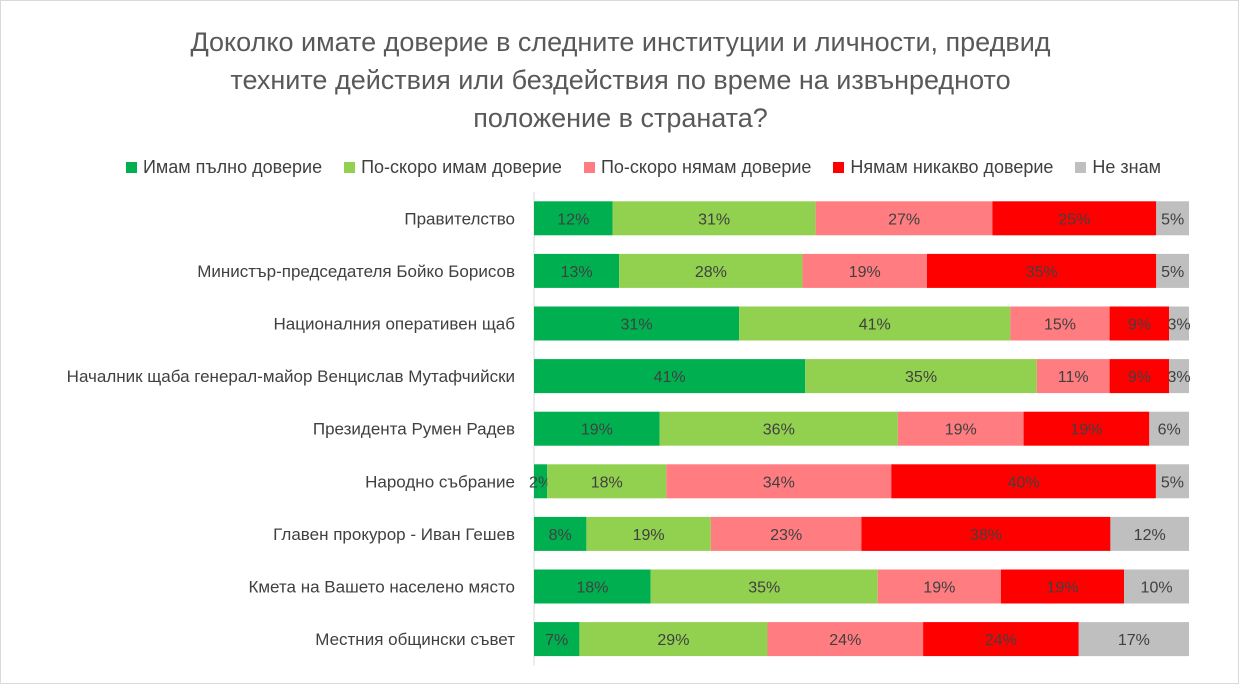 The width and height of the screenshot is (1239, 684). What do you see at coordinates (394, 324) in the screenshot?
I see `category-label: Националния оперативен щаб` at bounding box center [394, 324].